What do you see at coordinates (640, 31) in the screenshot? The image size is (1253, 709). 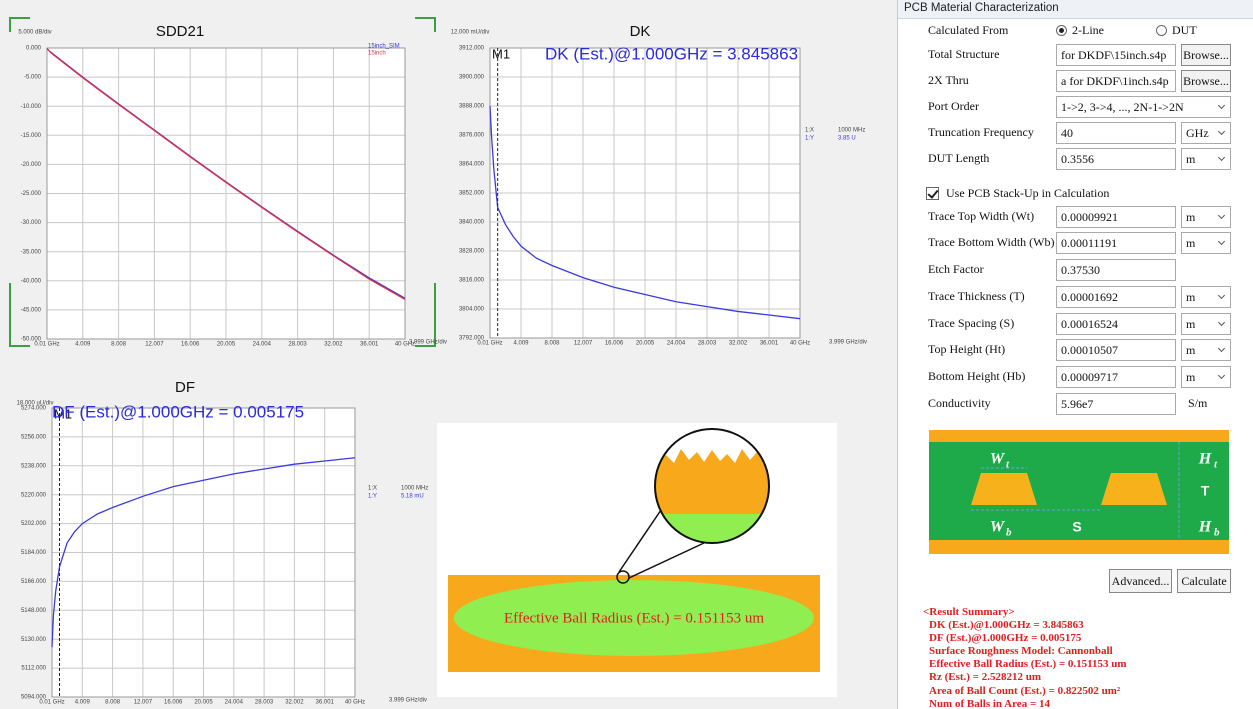 I see `chart-title: DK` at bounding box center [640, 31].